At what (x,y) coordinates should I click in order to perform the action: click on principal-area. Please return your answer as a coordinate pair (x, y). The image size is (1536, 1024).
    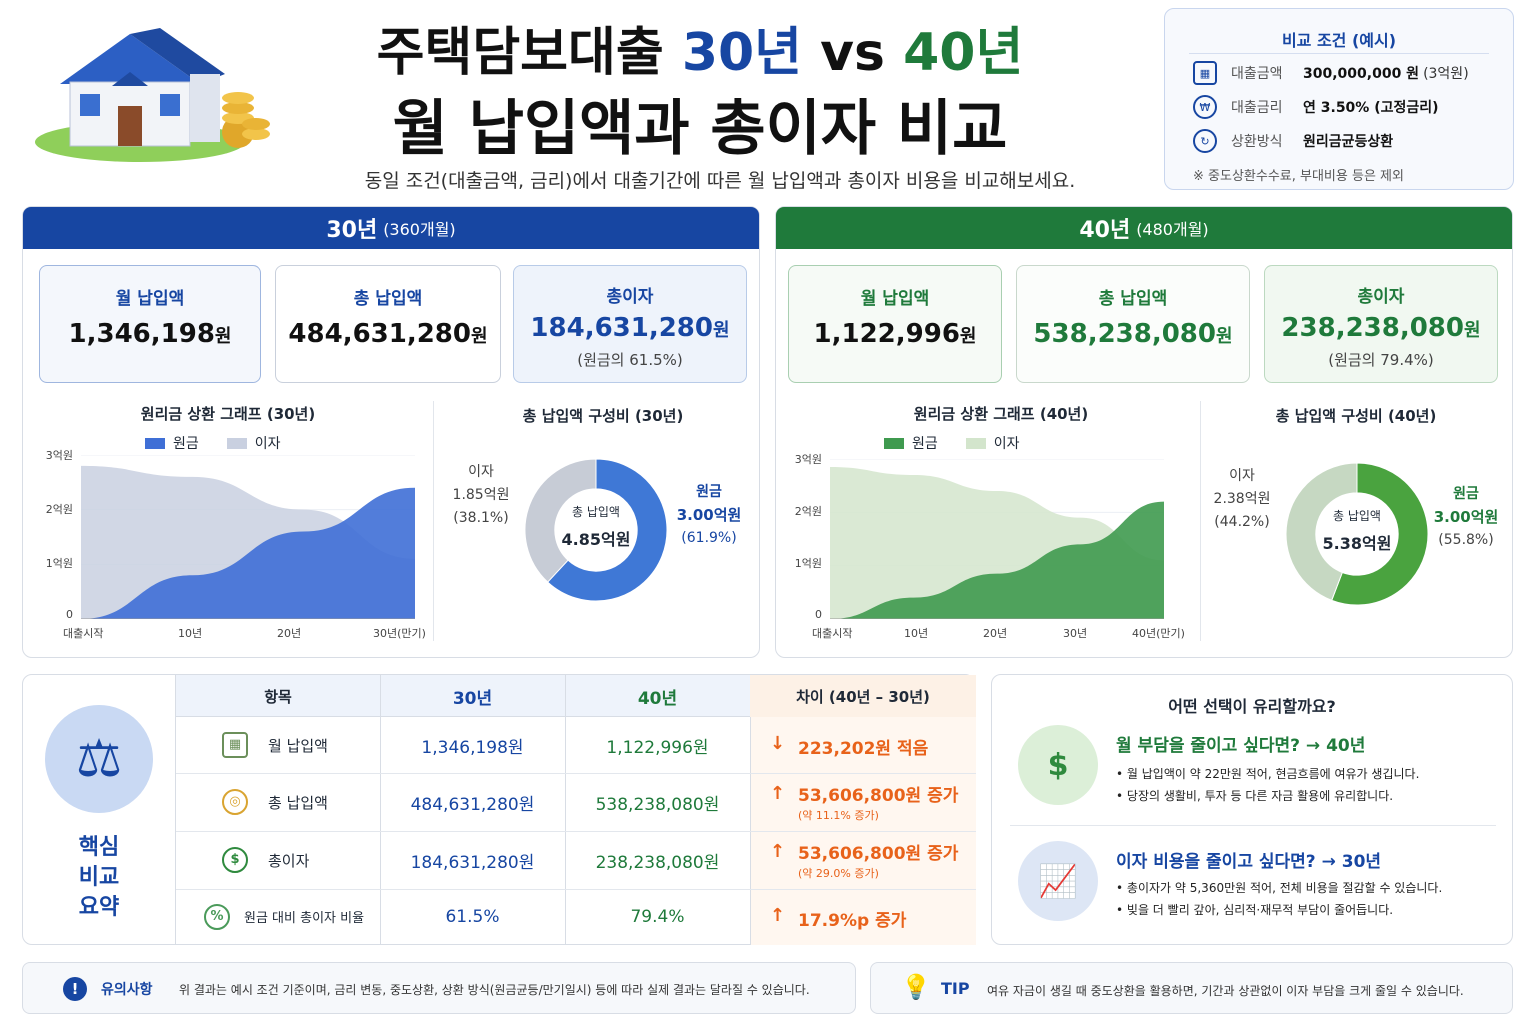
    Looking at the image, I should click on (248, 553).